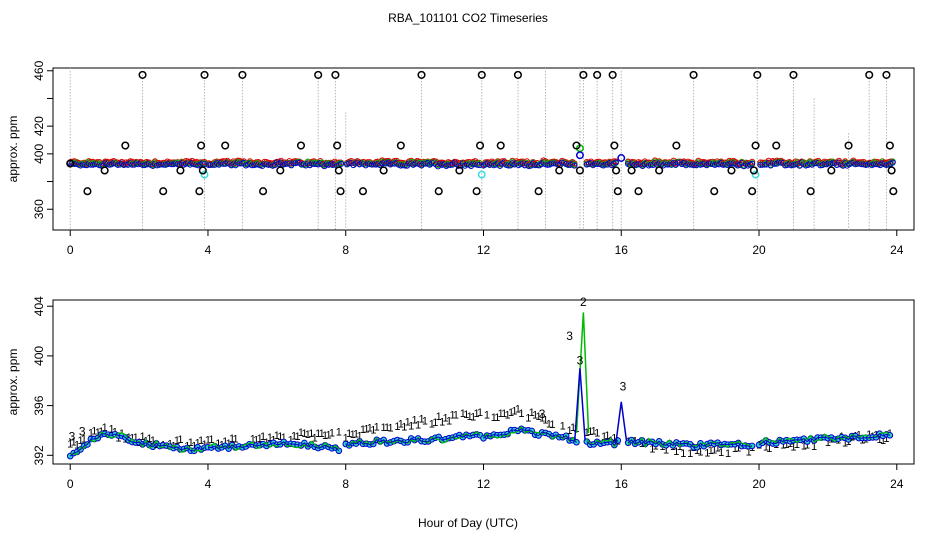  What do you see at coordinates (208, 484) in the screenshot?
I see `bottom-xtick-label: 4` at bounding box center [208, 484].